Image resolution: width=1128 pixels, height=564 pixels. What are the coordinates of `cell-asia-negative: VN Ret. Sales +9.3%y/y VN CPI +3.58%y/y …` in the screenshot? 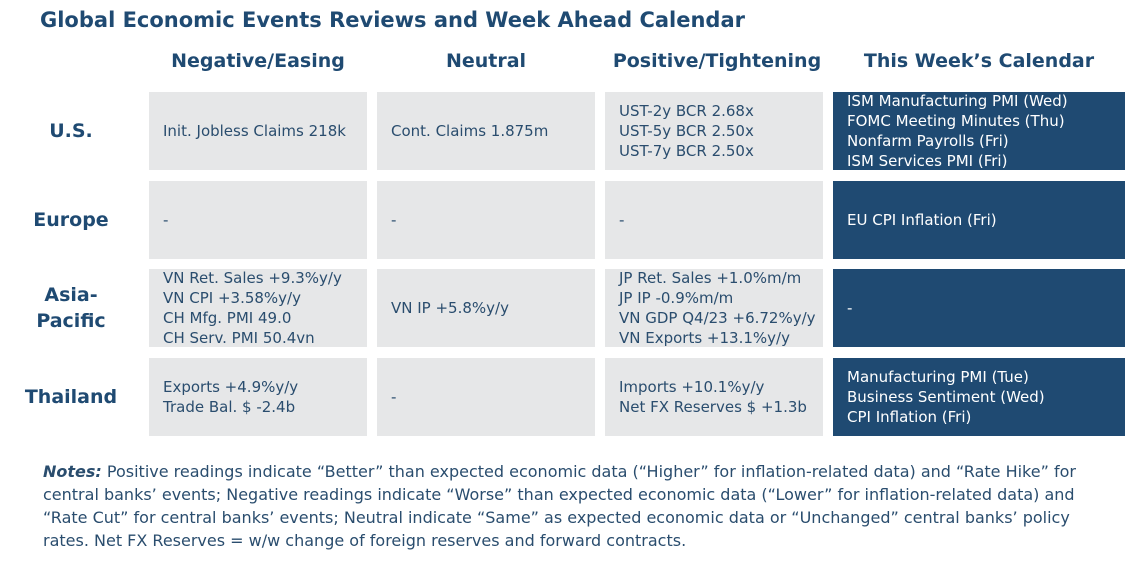 It's located at (258, 308).